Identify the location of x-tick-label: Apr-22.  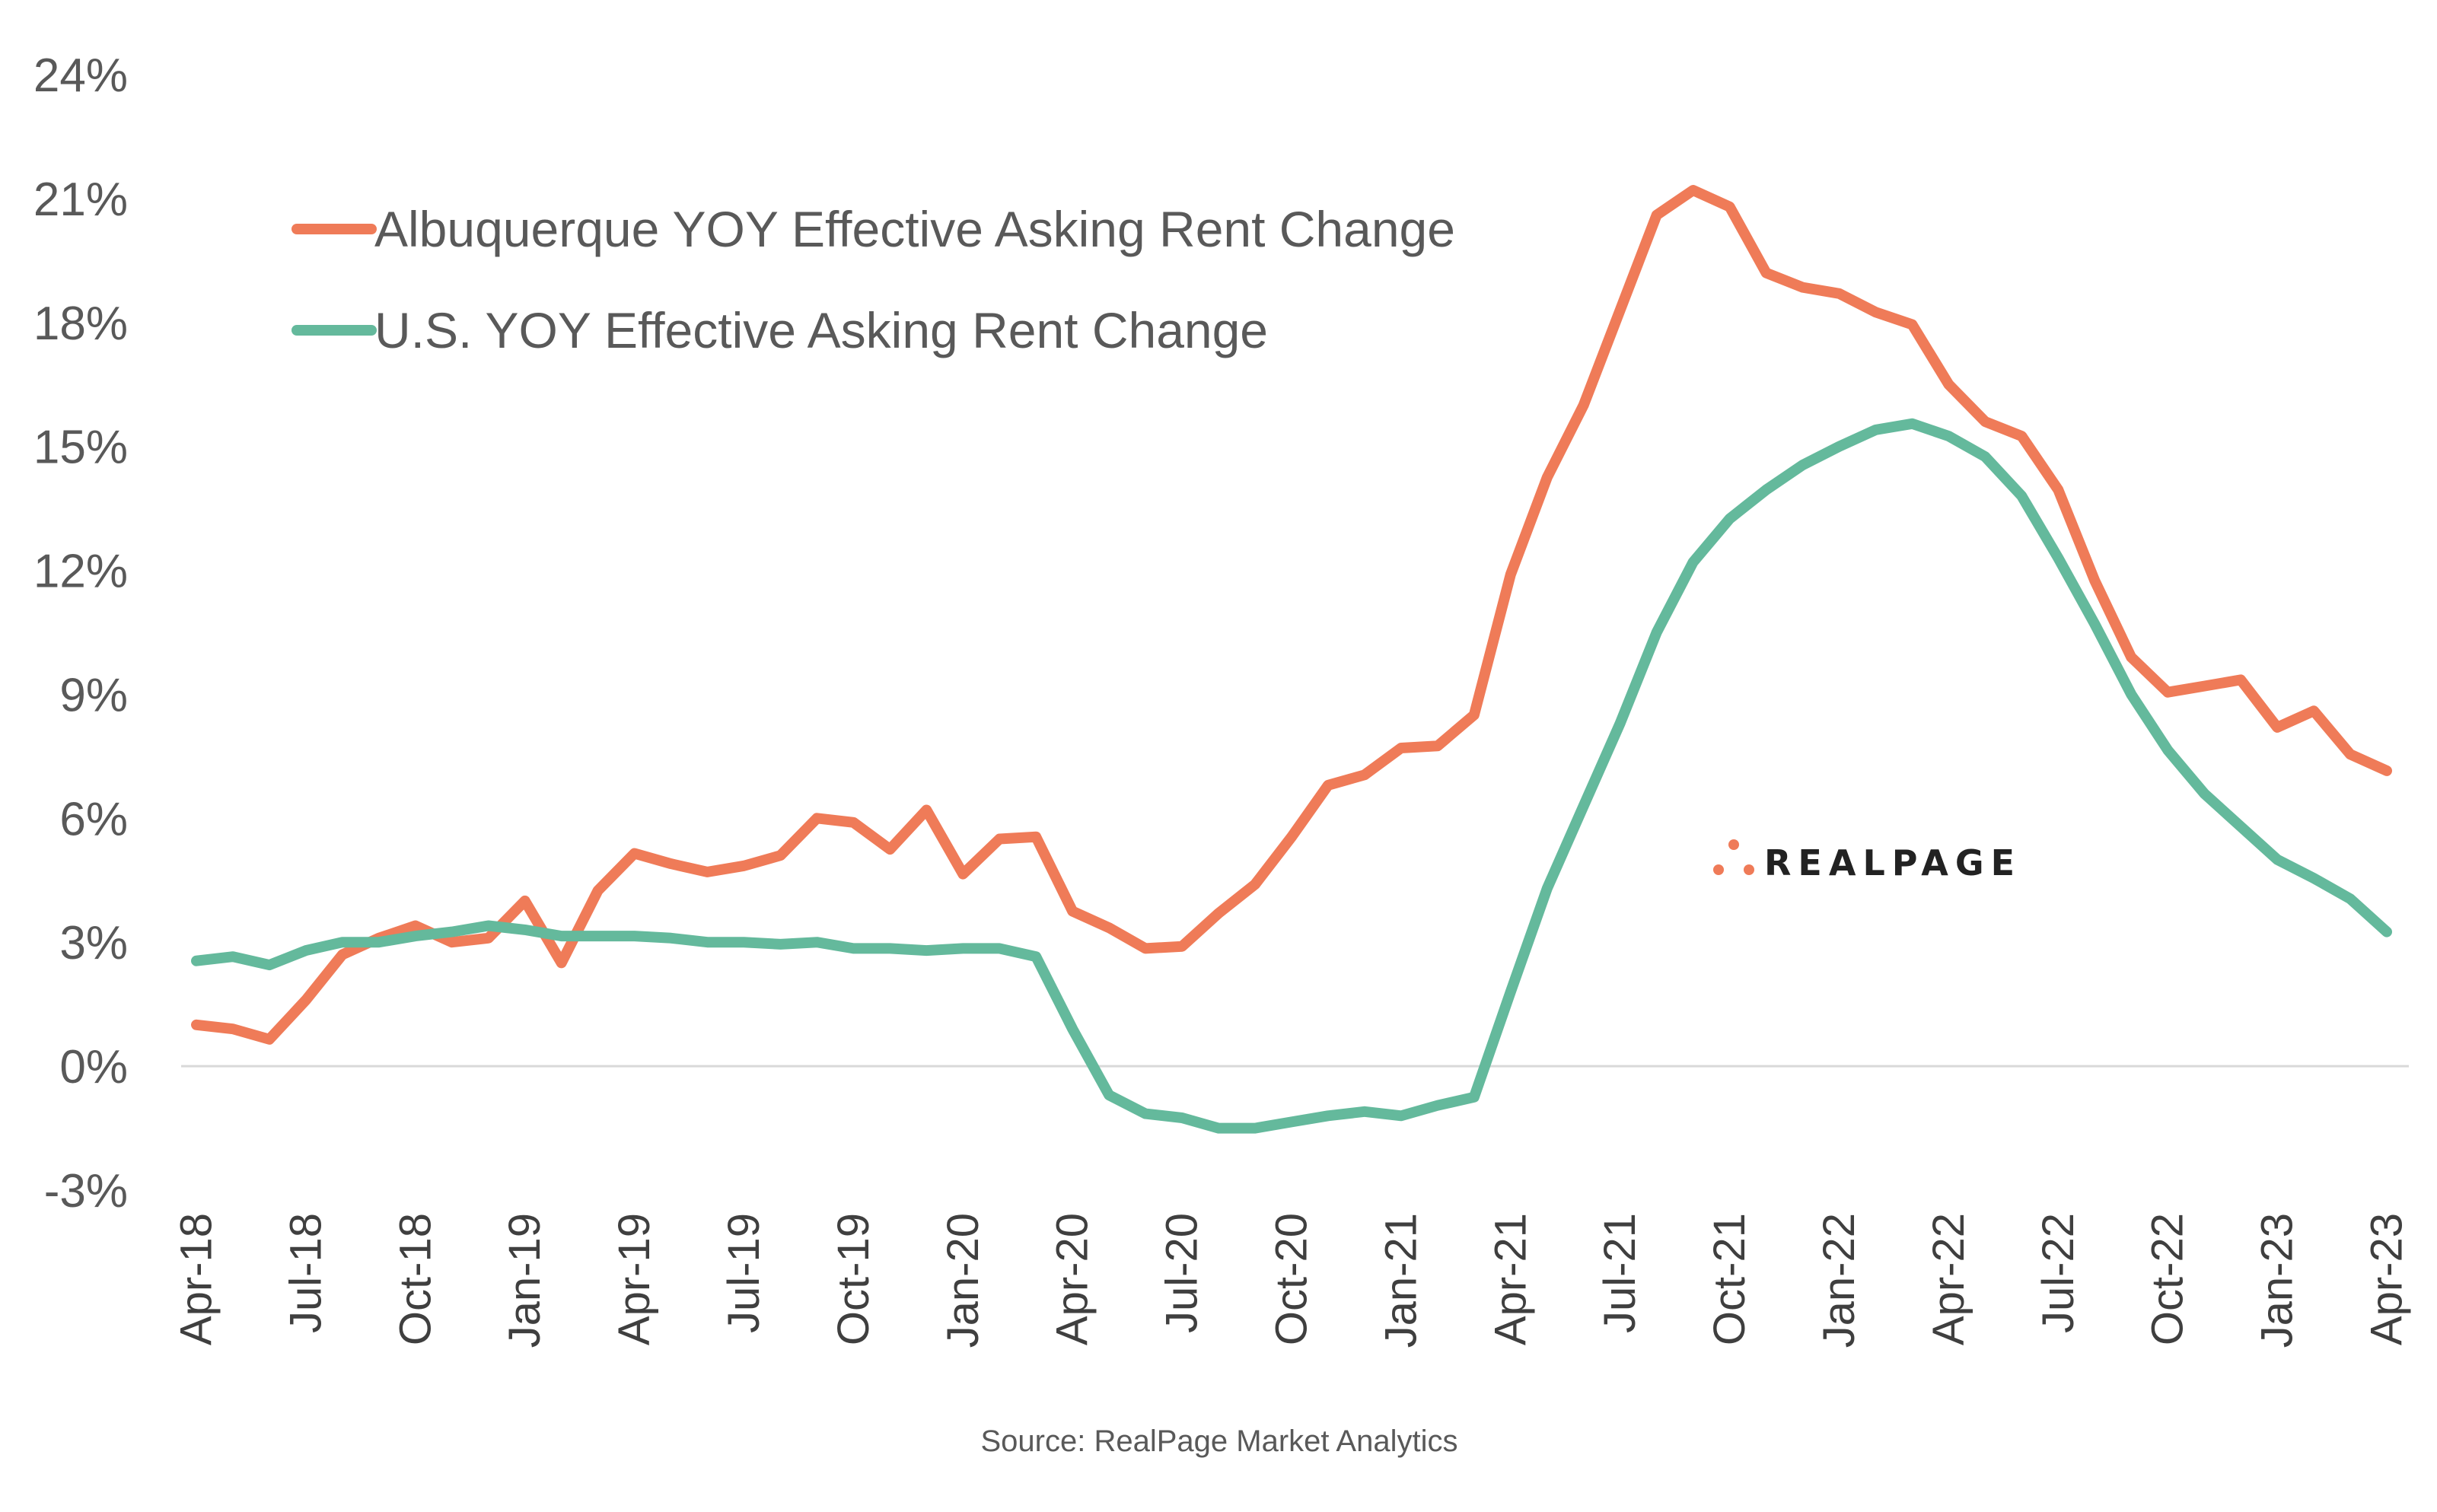
(1949, 1279).